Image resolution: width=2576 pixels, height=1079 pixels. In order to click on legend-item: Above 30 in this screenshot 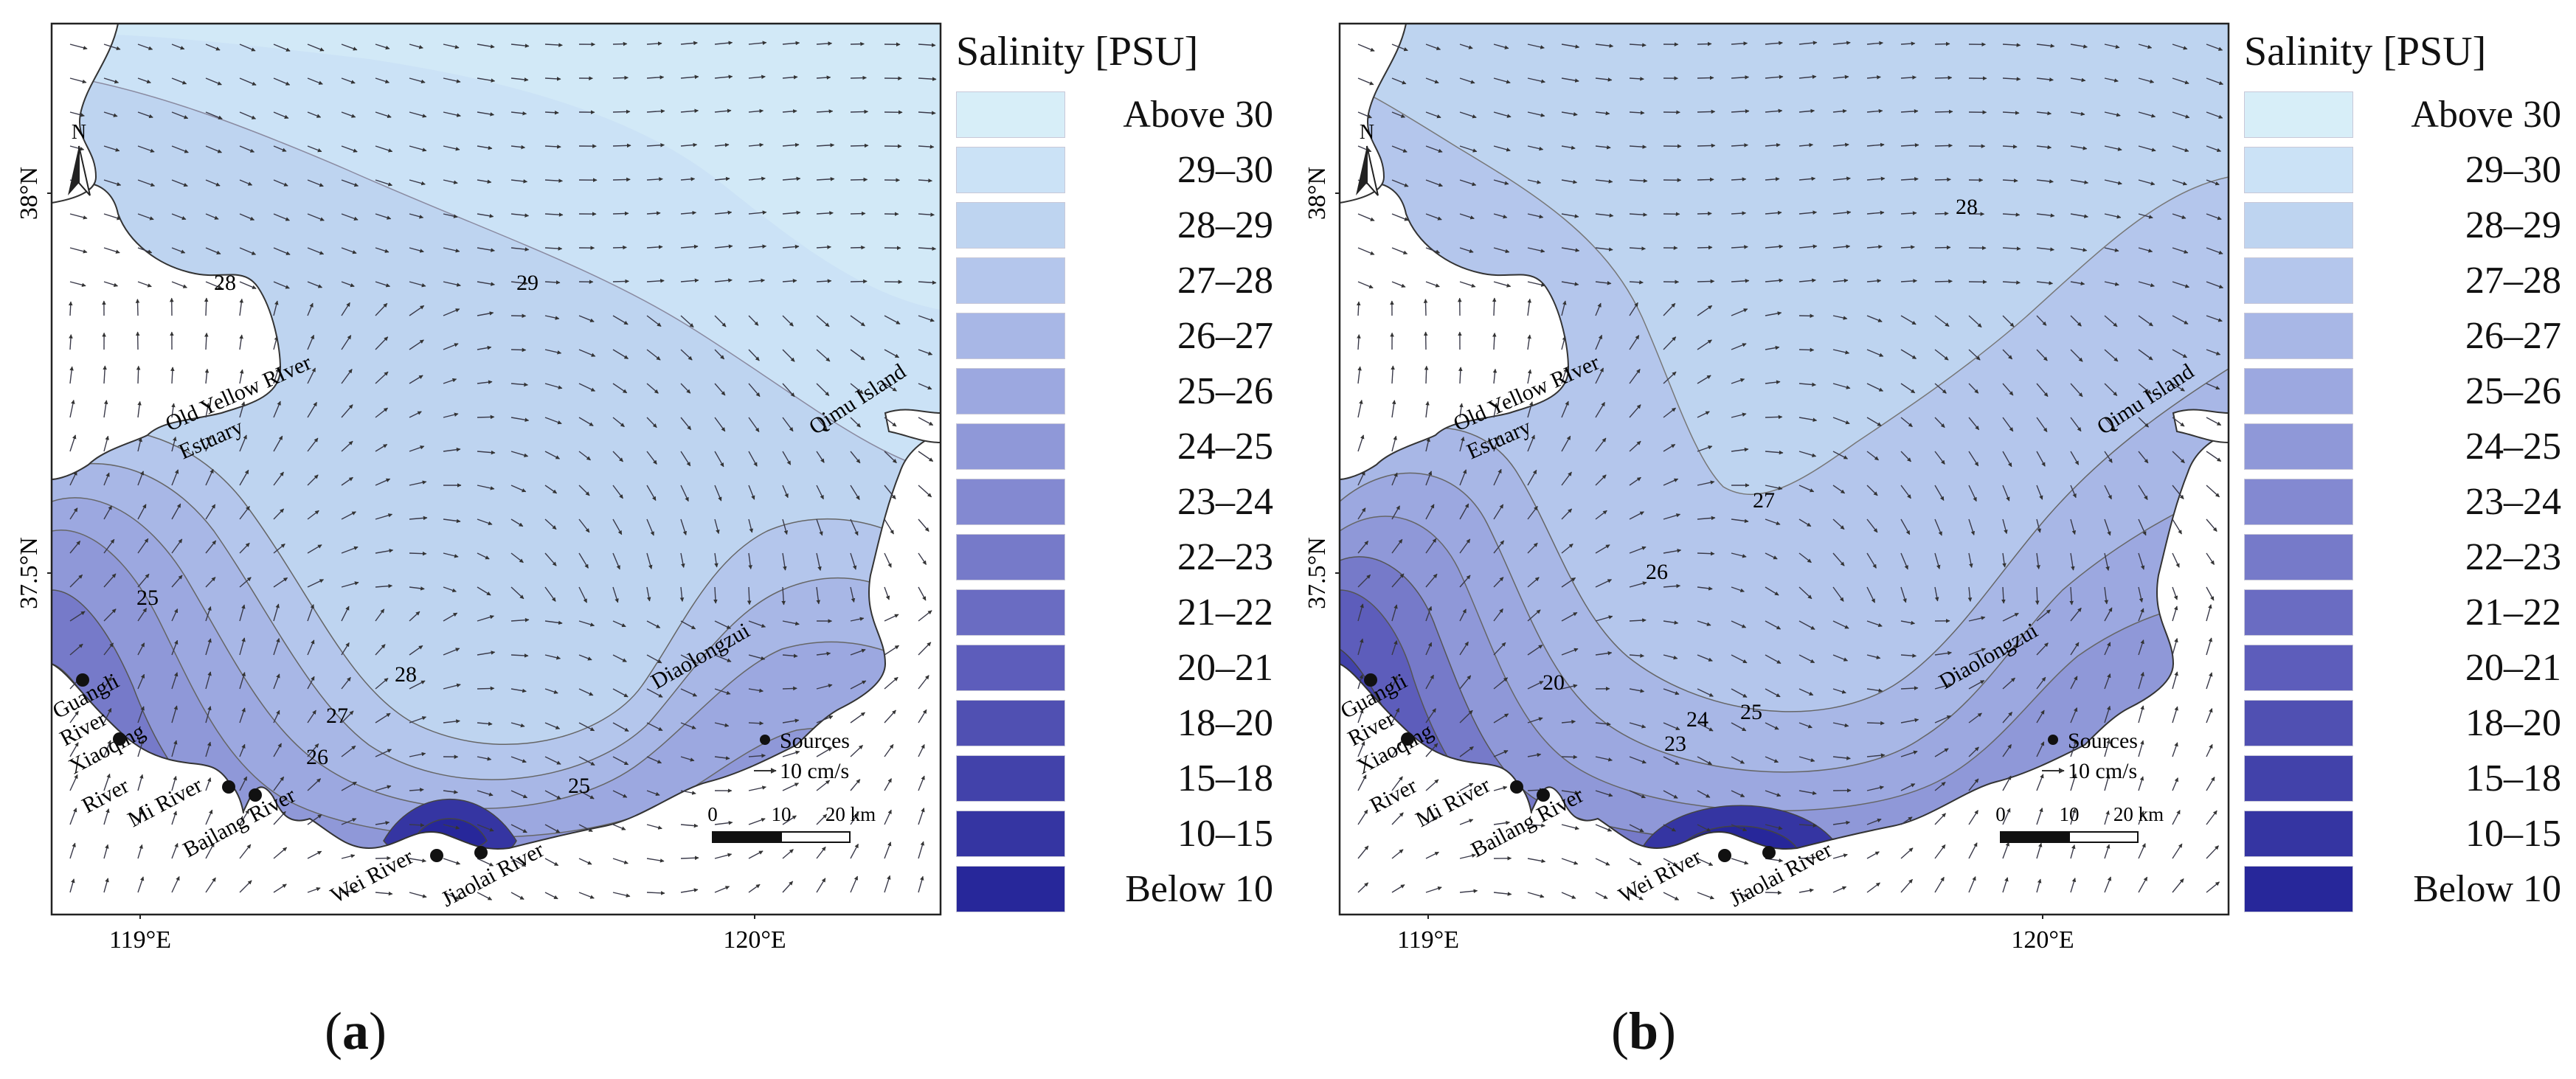, I will do `click(2403, 114)`.